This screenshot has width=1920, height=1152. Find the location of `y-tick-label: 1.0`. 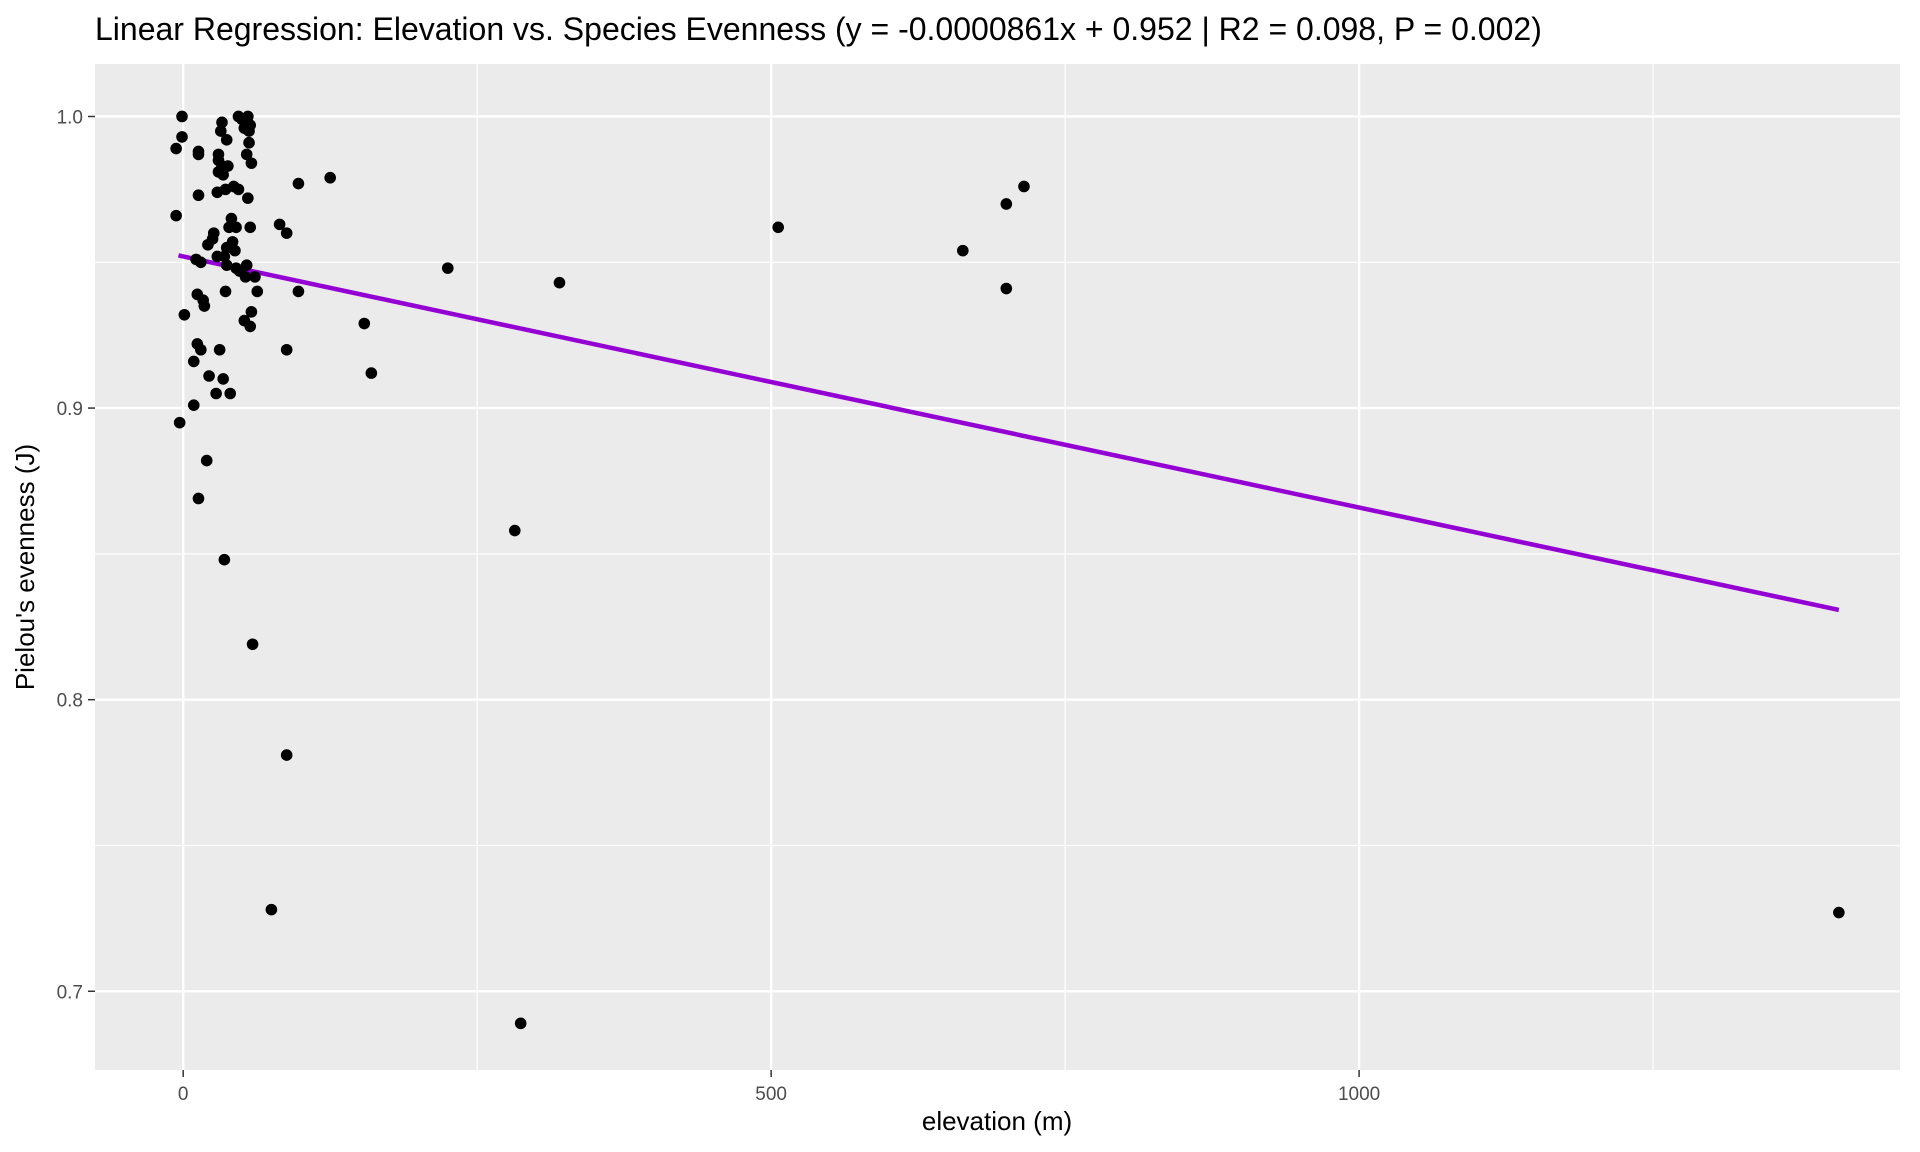

y-tick-label: 1.0 is located at coordinates (70, 117).